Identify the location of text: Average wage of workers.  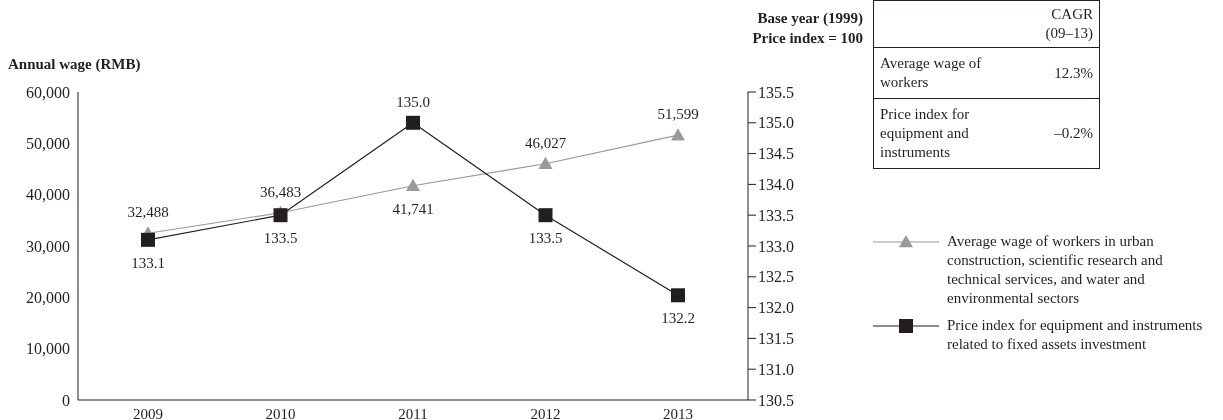
(931, 73).